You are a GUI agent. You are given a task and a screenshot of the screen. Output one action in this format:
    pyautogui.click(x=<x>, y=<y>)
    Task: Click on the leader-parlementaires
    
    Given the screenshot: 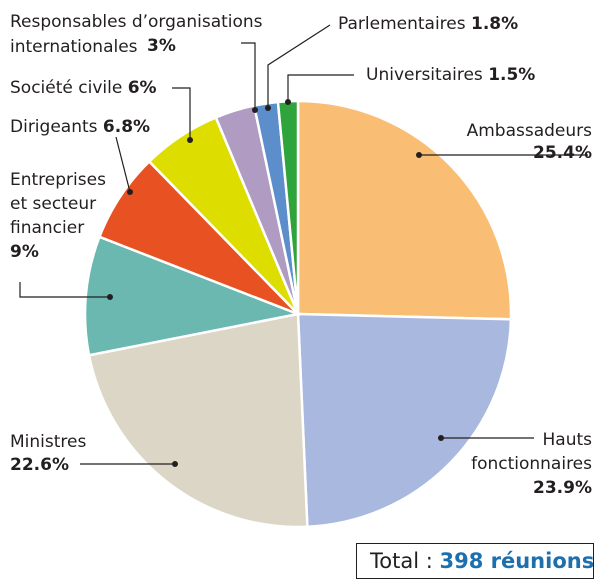 What is the action you would take?
    pyautogui.click(x=299, y=66)
    